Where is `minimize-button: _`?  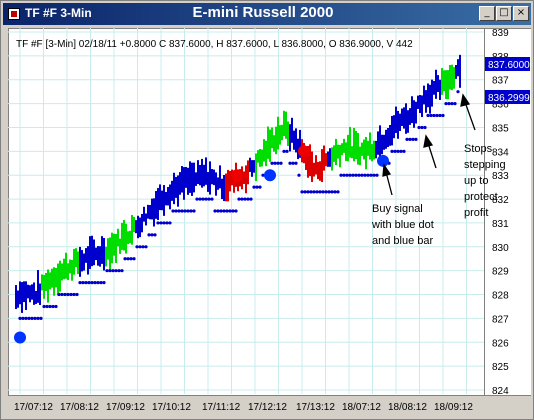
minimize-button: _ is located at coordinates (487, 13).